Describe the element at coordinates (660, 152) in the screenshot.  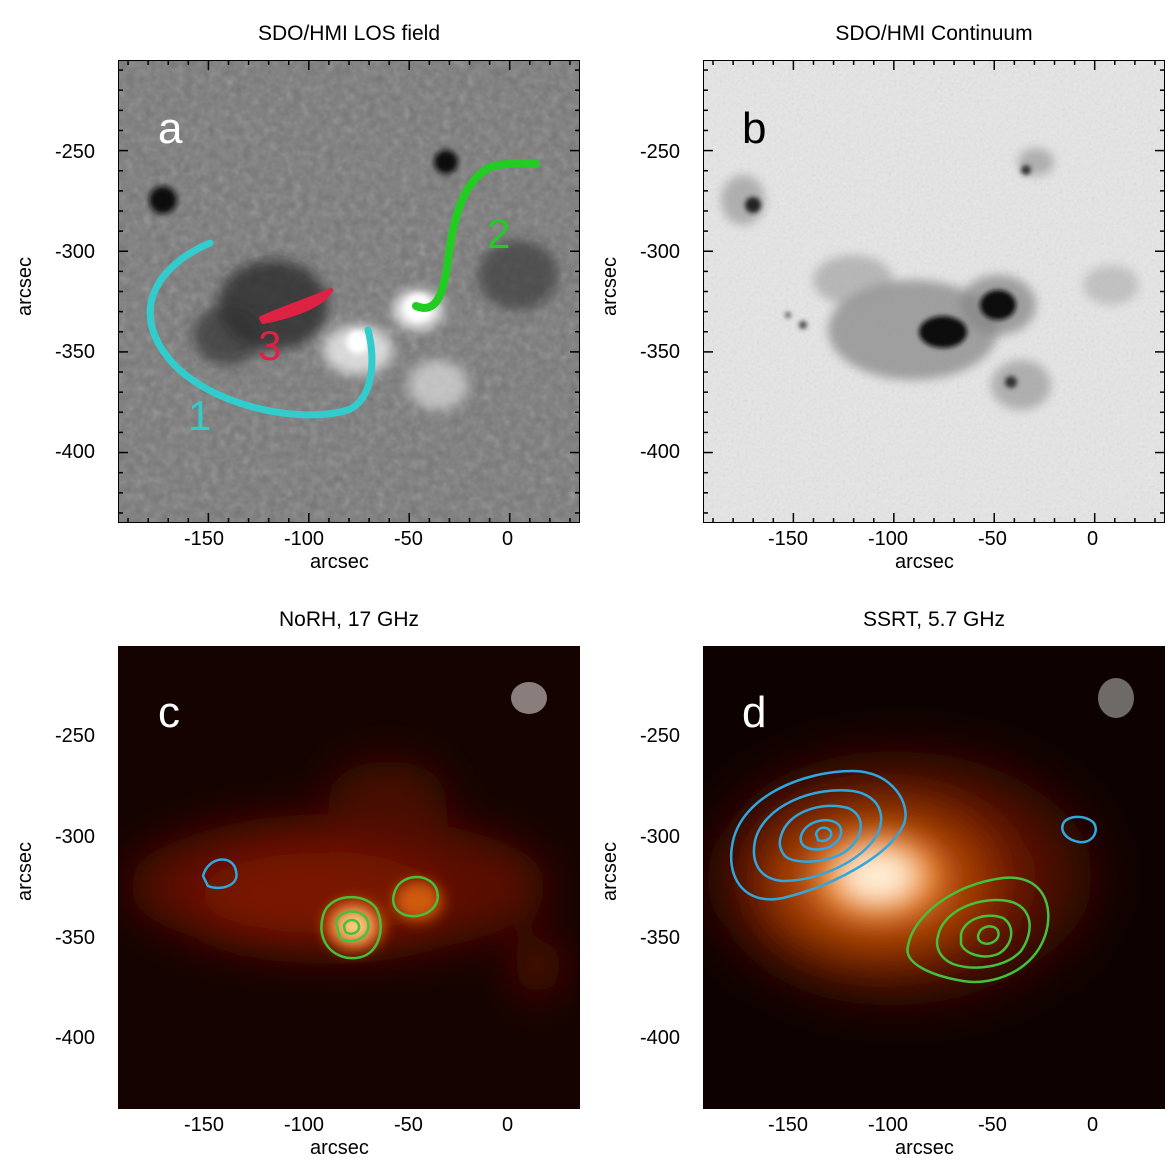
I see `b-ytick-250: -250` at that location.